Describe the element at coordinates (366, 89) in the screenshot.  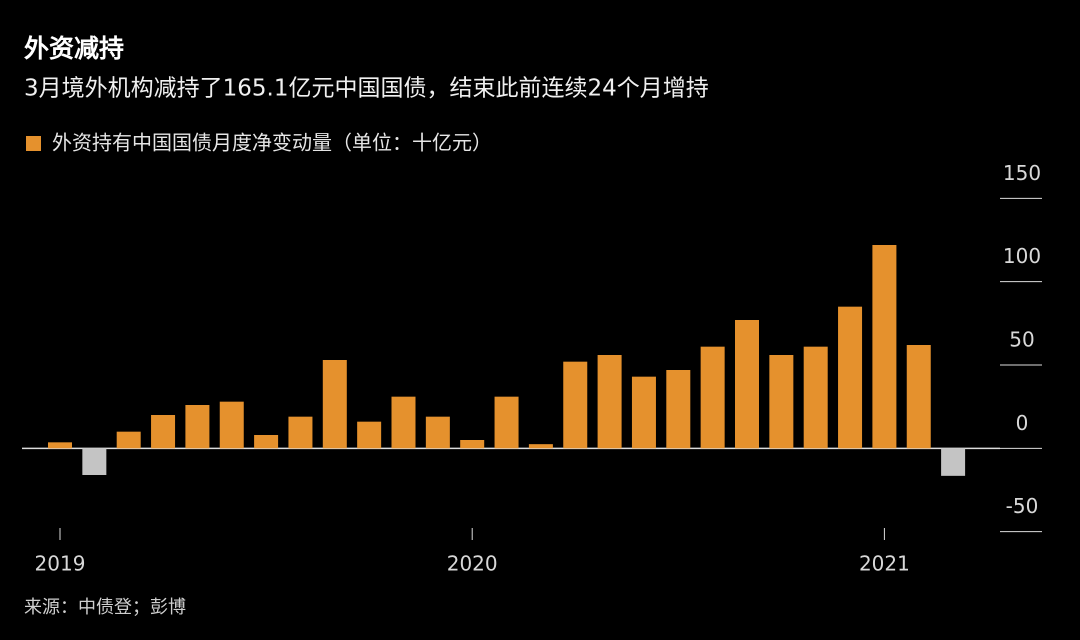
I see `chart-subtitle: 3月境外机构减持了165.1亿元中国国债，结束此前连续24个月增持` at that location.